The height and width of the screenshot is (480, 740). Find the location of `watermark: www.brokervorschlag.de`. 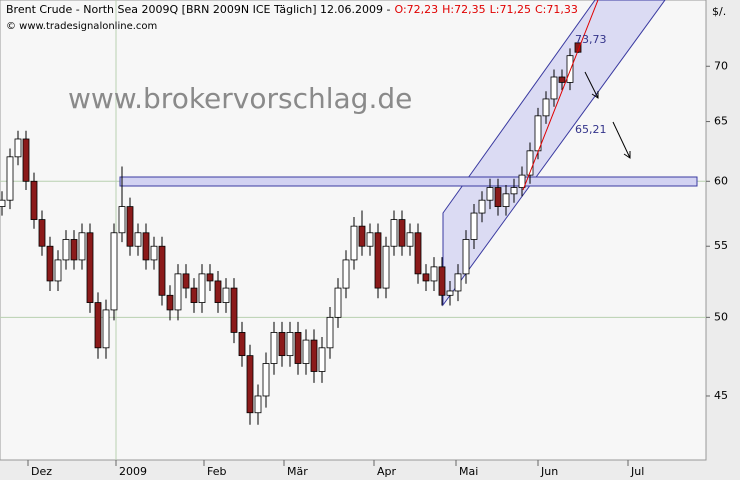

watermark: www.brokervorschlag.de is located at coordinates (240, 98).